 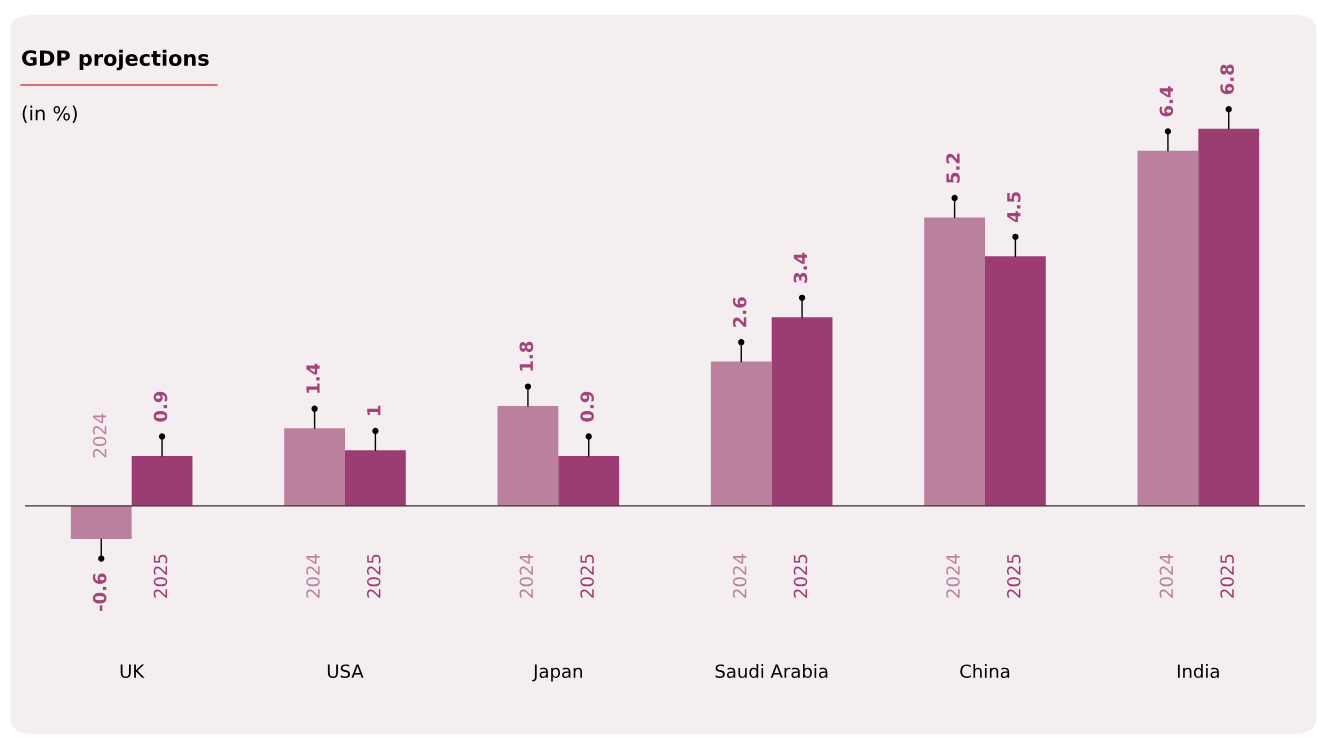 I want to click on data-label: 2.6, so click(x=739, y=312).